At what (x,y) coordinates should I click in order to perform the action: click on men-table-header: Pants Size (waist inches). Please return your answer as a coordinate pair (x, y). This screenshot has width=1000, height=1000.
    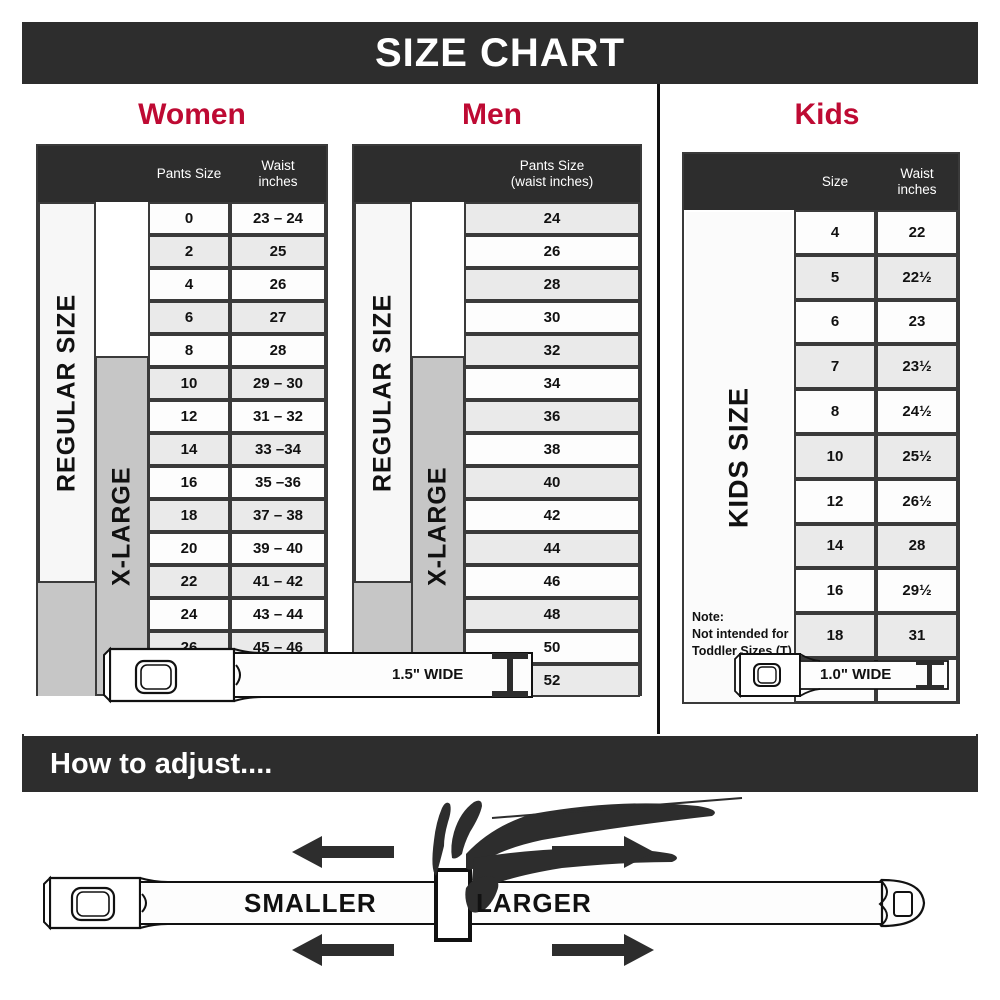
    Looking at the image, I should click on (497, 174).